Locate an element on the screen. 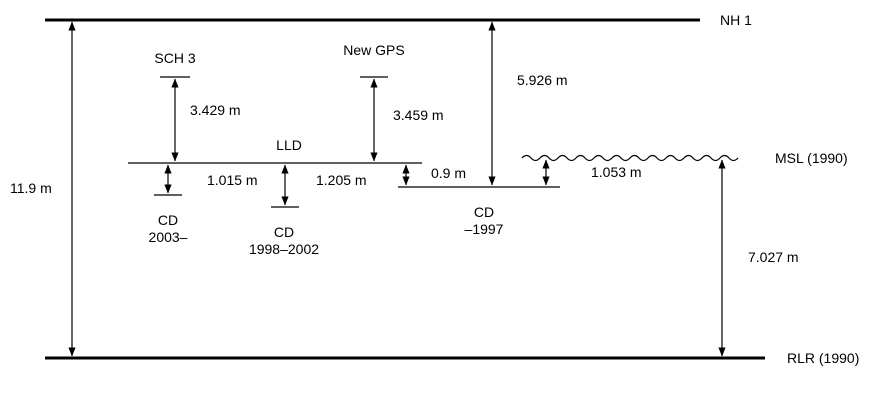 This screenshot has width=875, height=400. label-sch3: SCH 3 is located at coordinates (174, 58).